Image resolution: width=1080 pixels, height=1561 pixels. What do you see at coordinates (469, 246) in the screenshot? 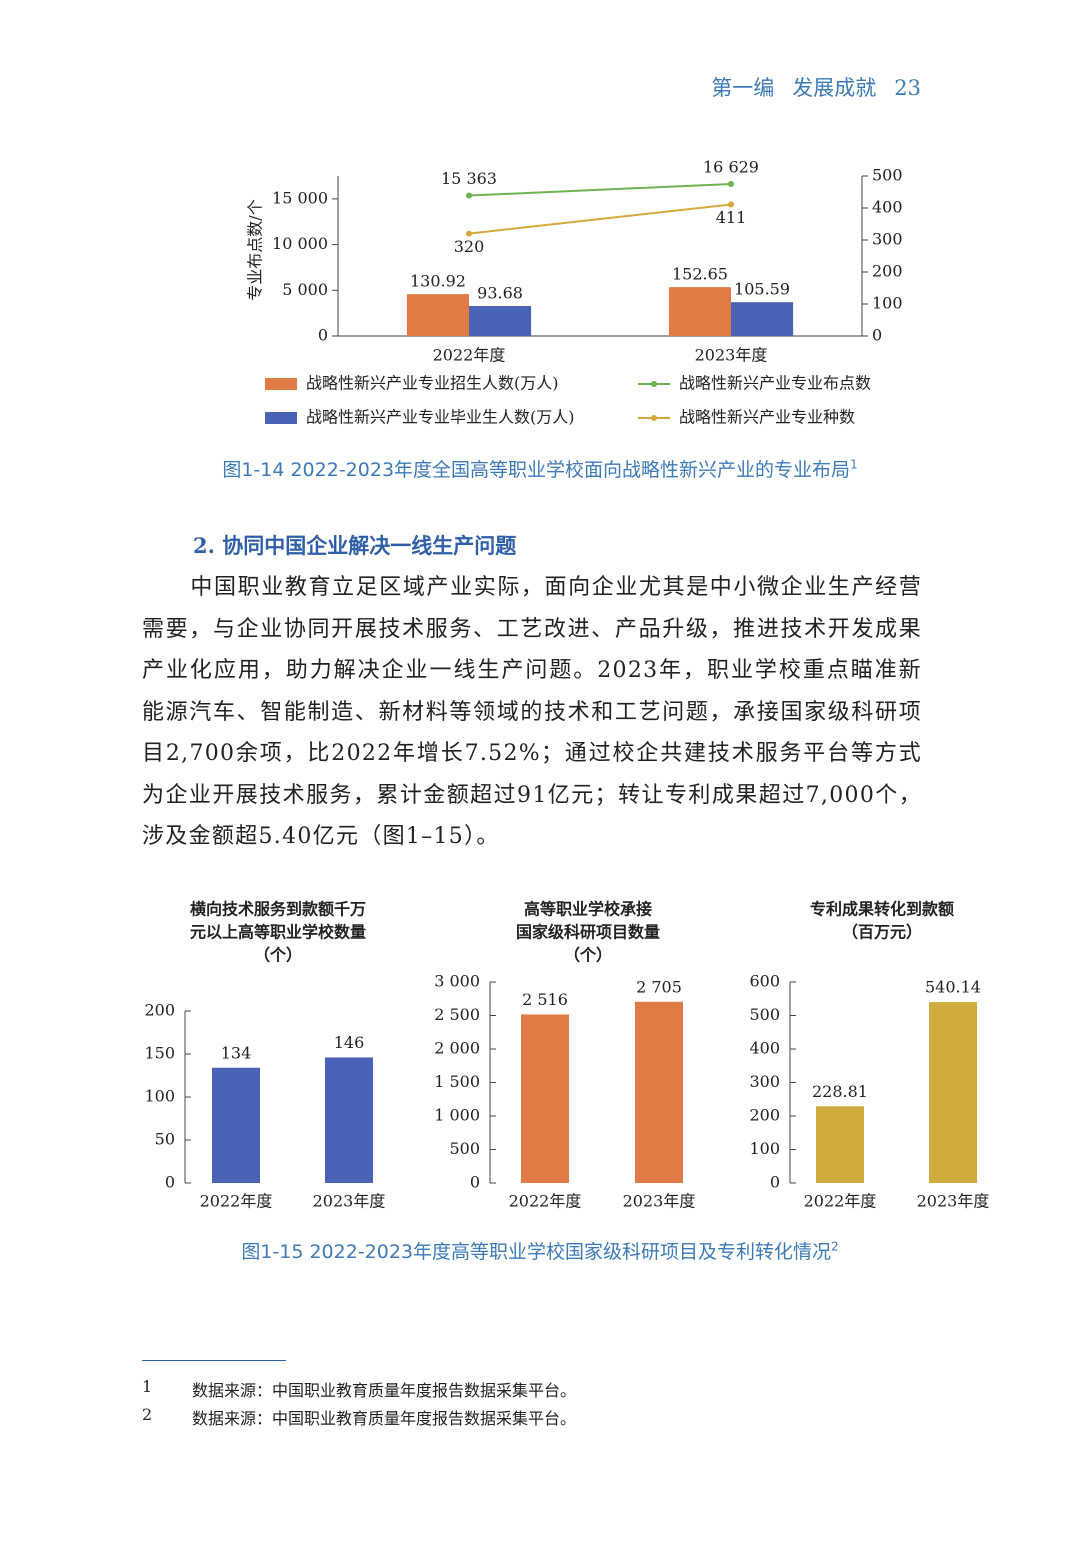
I see `data-label: 320` at bounding box center [469, 246].